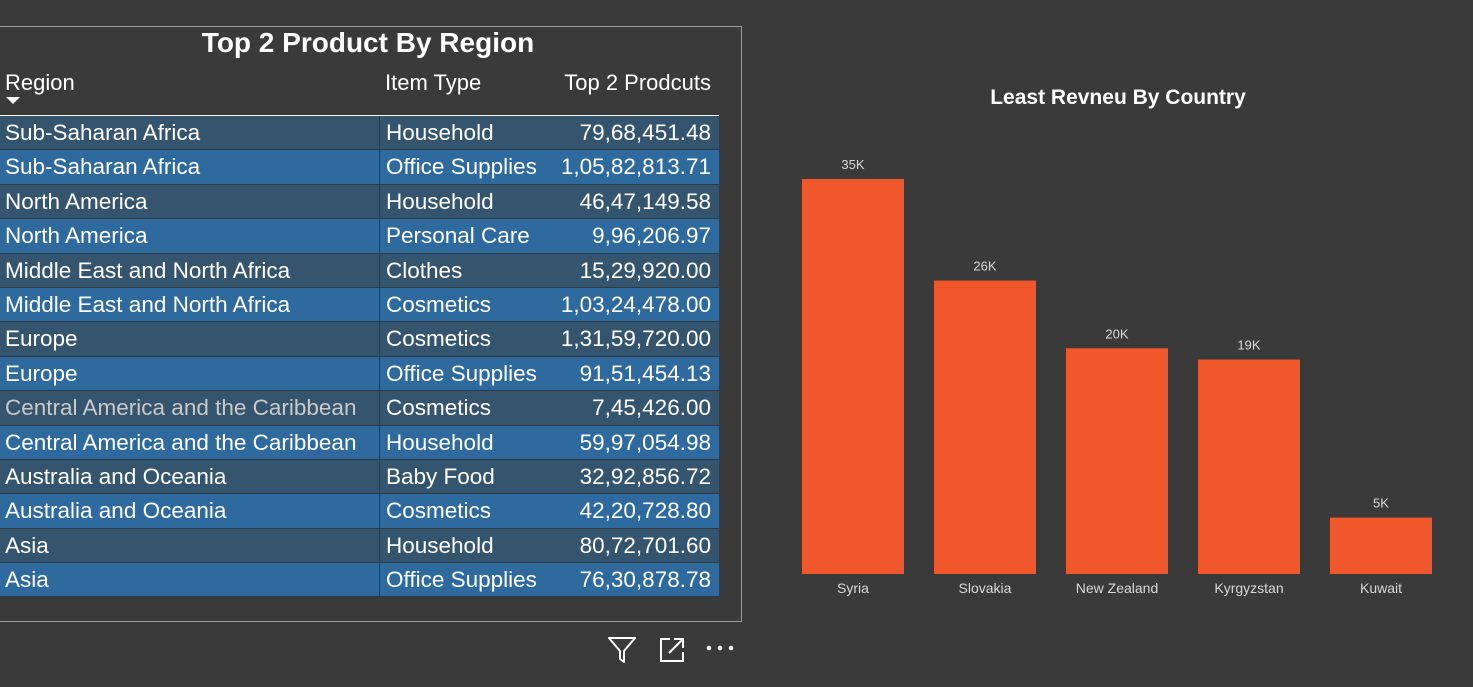 The height and width of the screenshot is (687, 1473). What do you see at coordinates (359, 91) in the screenshot?
I see `table-header: Region Item Type Top 2 Prodcuts` at bounding box center [359, 91].